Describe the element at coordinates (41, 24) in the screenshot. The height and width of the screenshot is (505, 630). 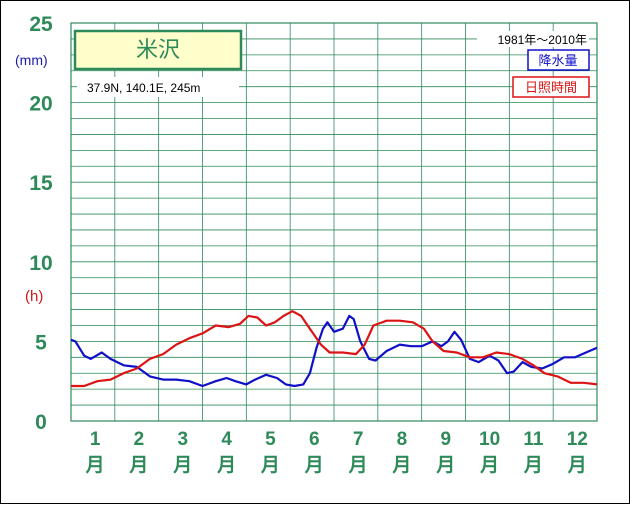
I see `y-tick-label: 25` at that location.